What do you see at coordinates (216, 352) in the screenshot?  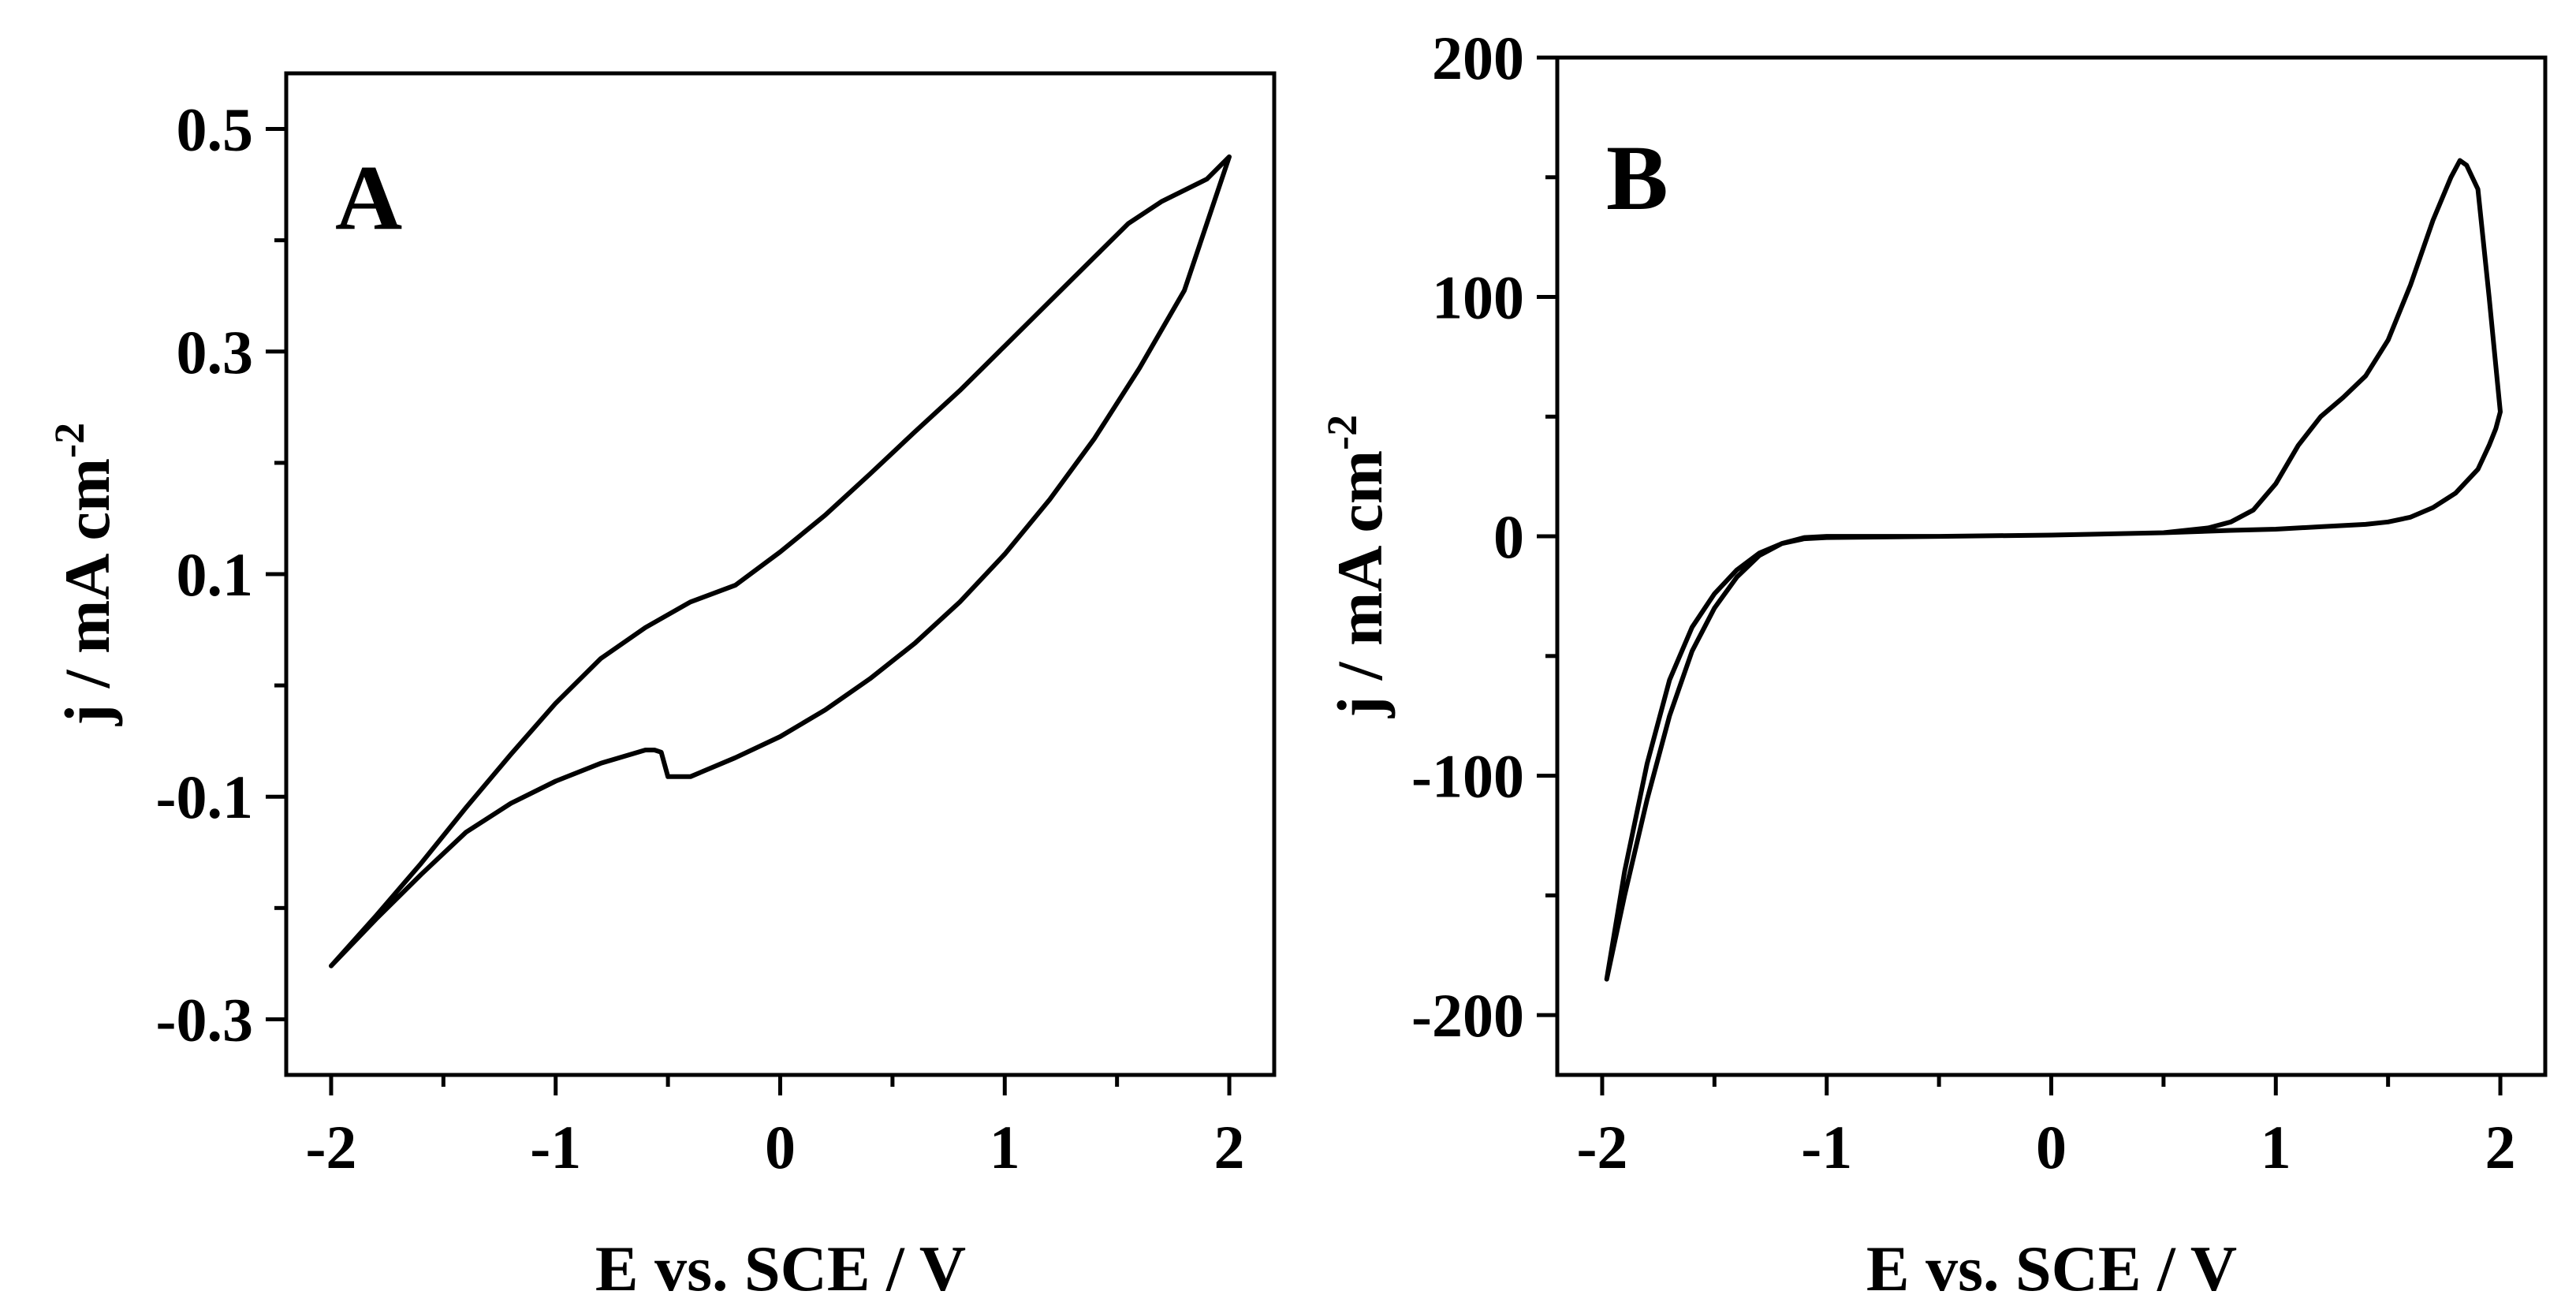 I see `panel-a-y-tick-label: 0.3` at bounding box center [216, 352].